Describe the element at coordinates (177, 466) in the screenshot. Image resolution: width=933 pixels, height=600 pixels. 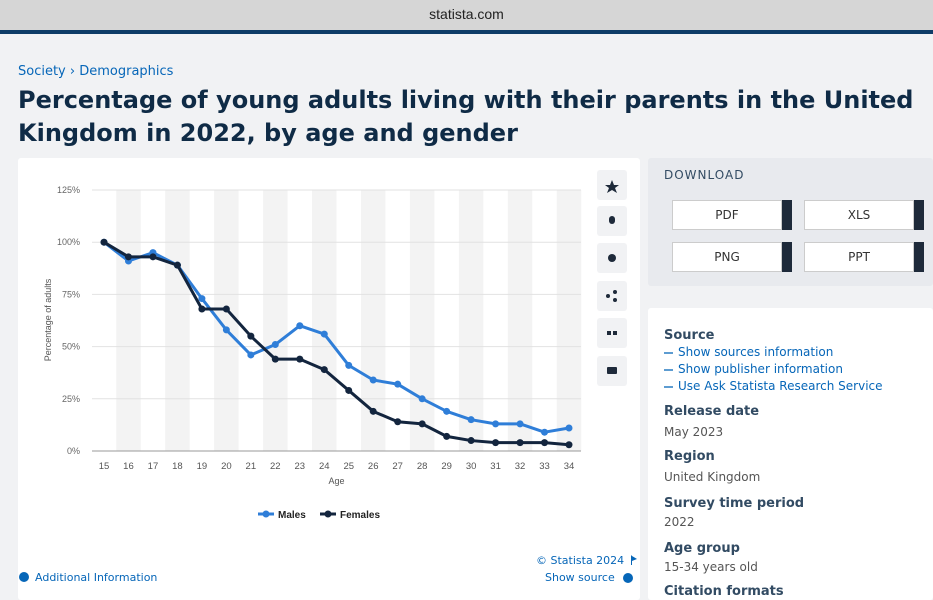
I see `x-tick-label: 18` at that location.